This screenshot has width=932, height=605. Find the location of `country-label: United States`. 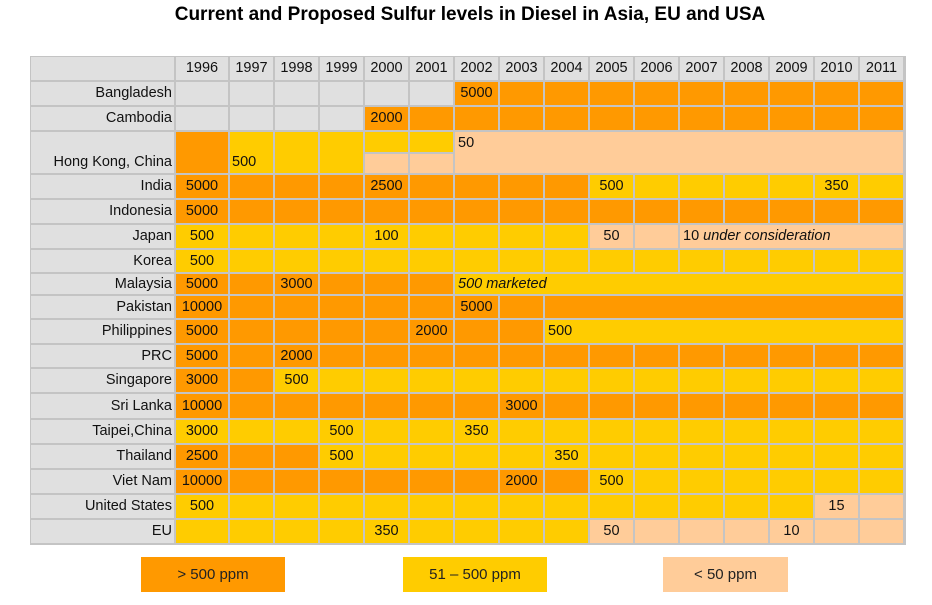

country-label: United States is located at coordinates (102, 506).